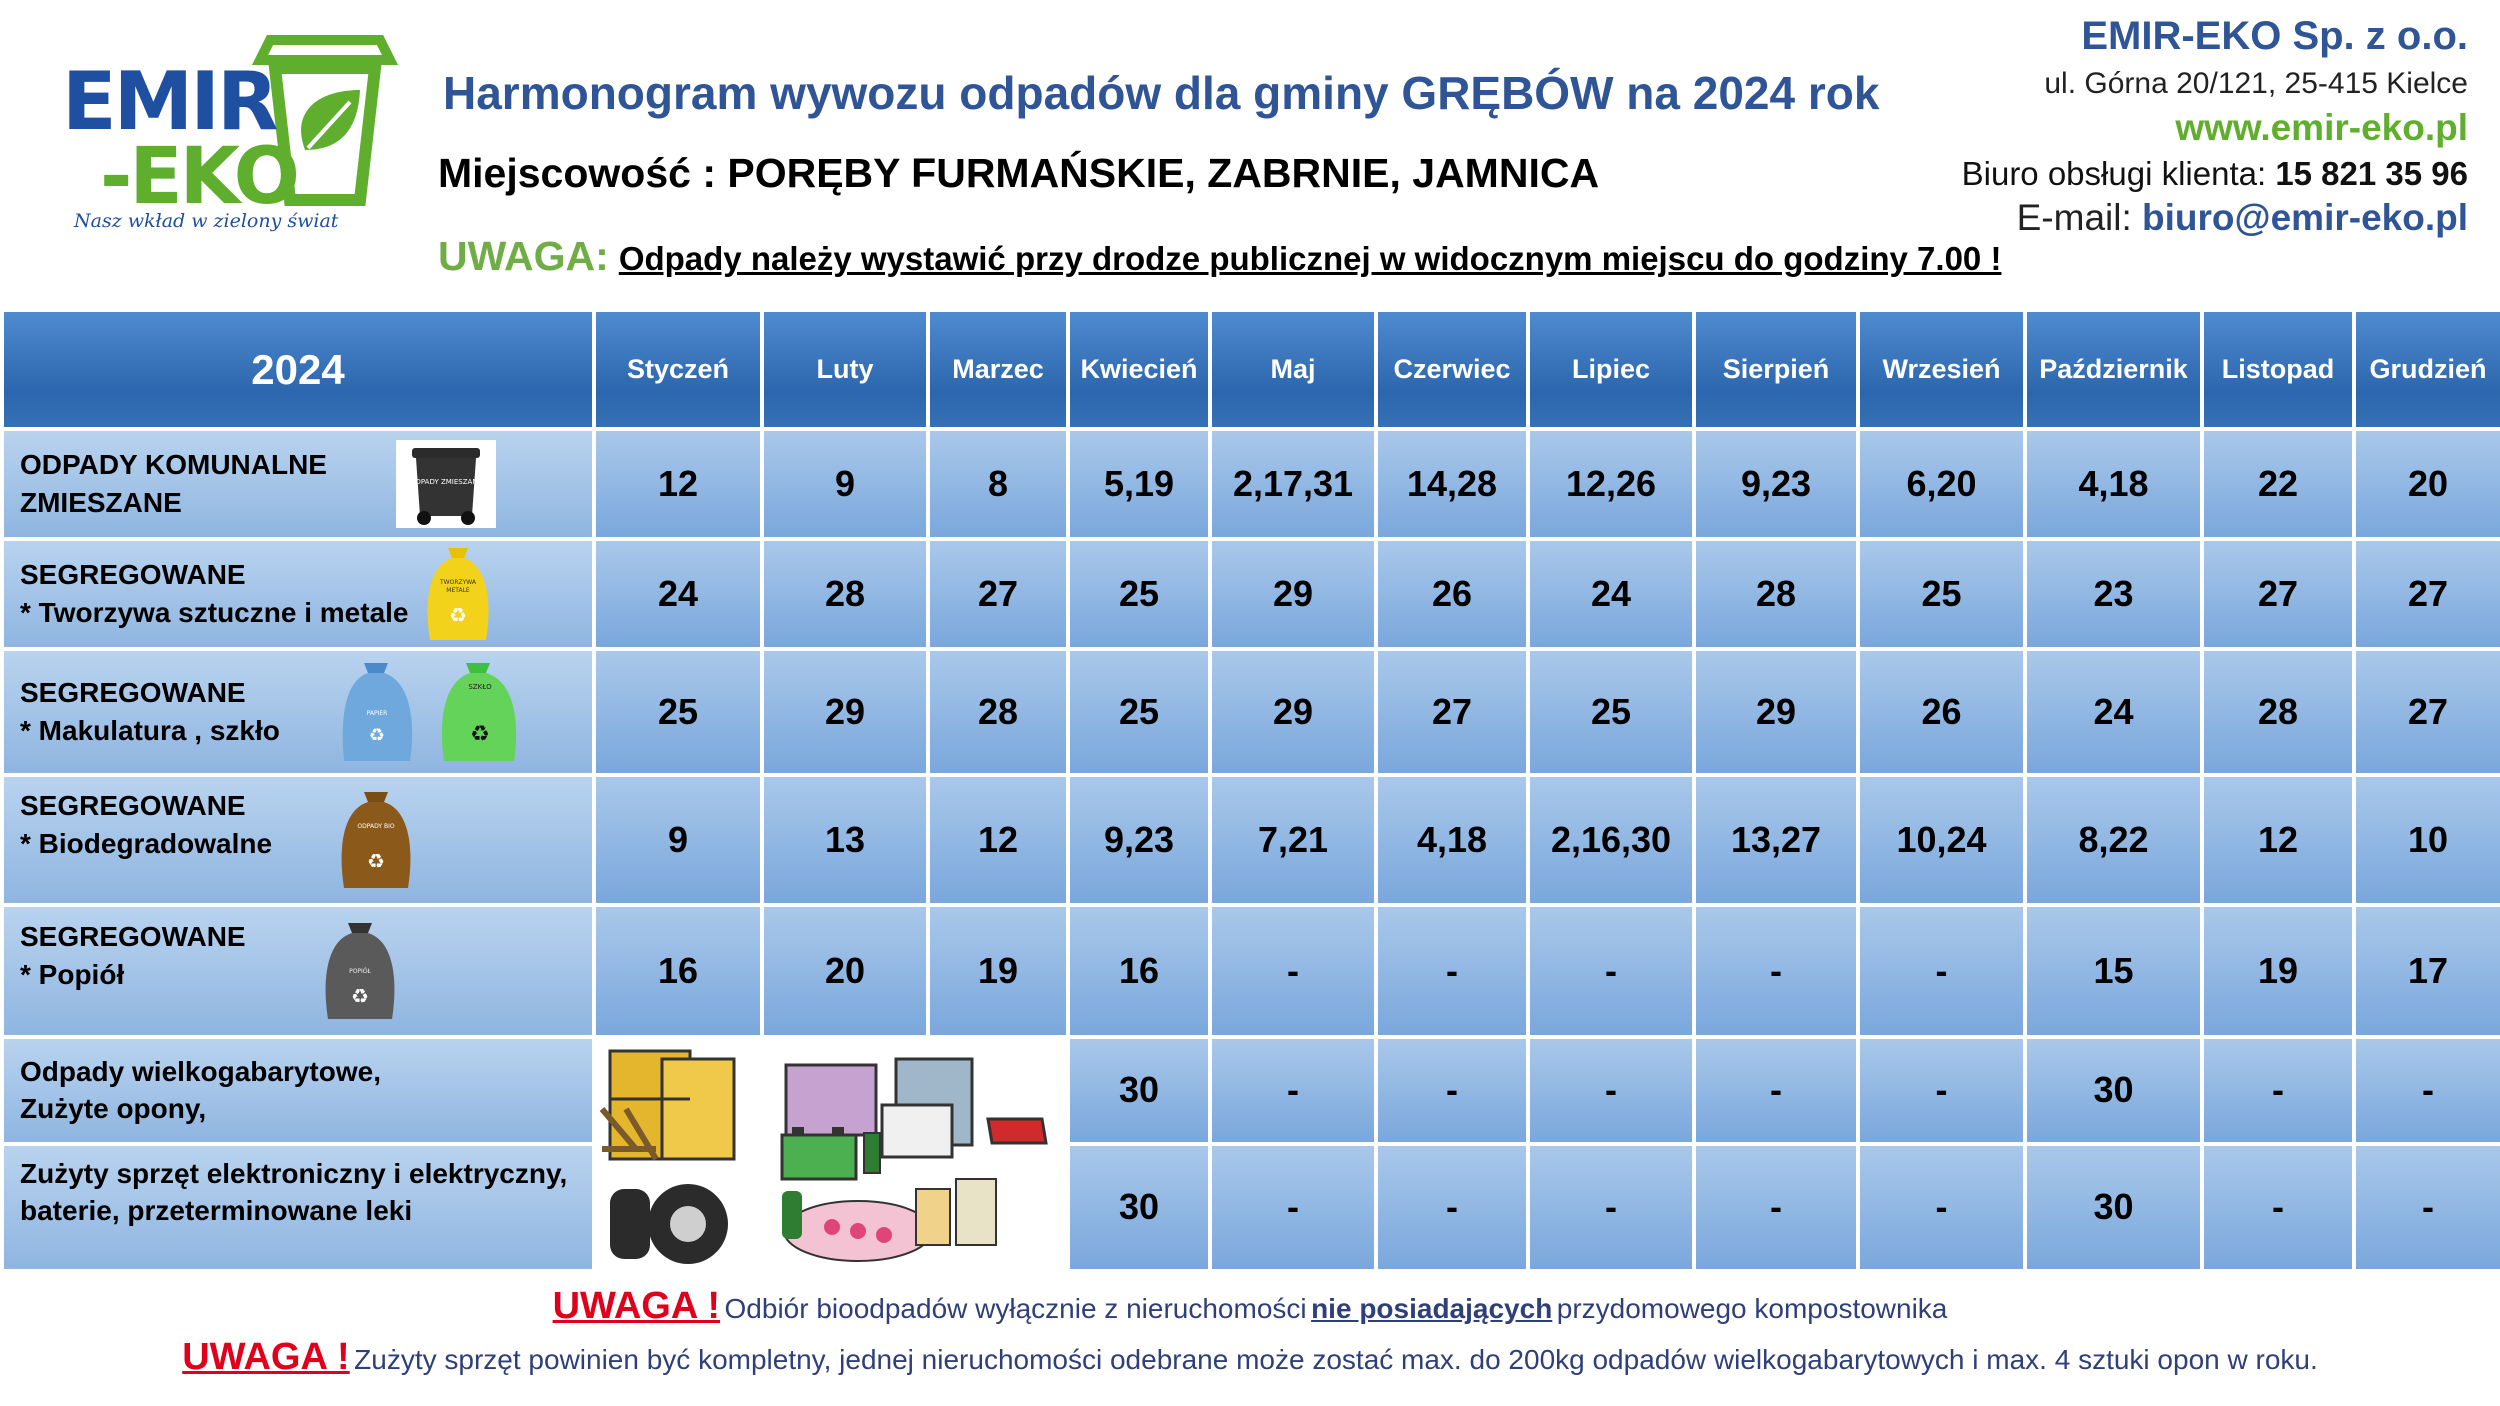  Describe the element at coordinates (2215, 174) in the screenshot. I see `company-phone: Biuro obsługi klienta: 15 821 35 96` at that location.